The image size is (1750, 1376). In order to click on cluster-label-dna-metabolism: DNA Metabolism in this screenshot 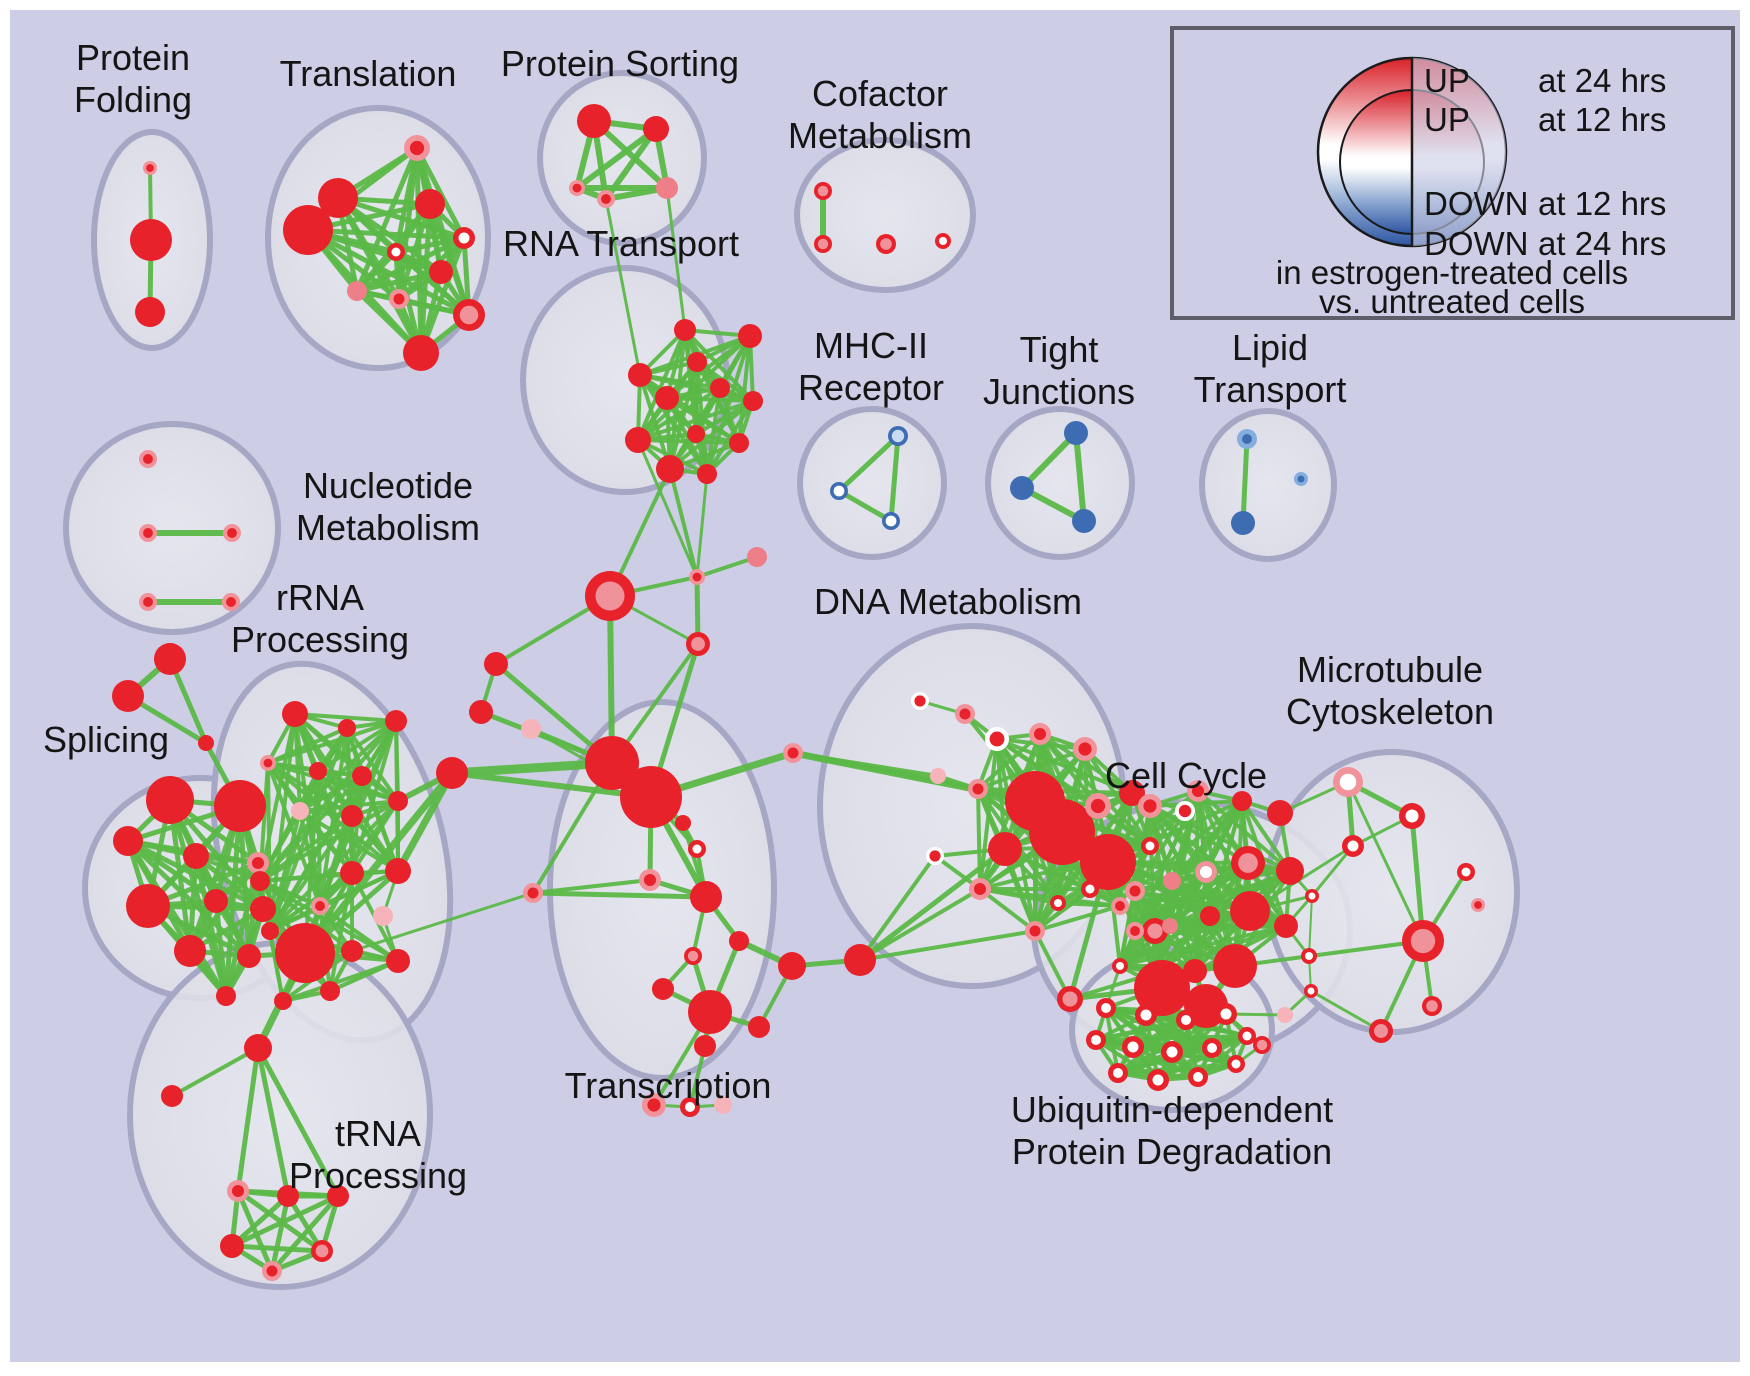, I will do `click(948, 601)`.